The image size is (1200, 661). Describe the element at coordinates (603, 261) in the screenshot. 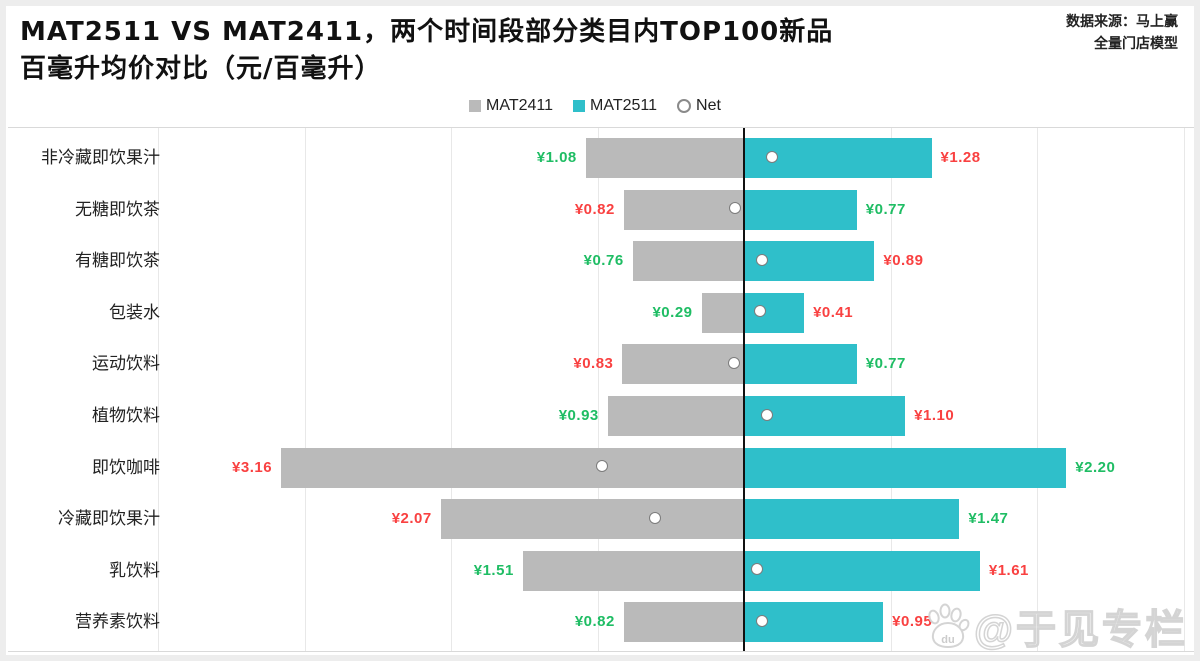

I see `value-label-mat2411: ¥0.76` at that location.